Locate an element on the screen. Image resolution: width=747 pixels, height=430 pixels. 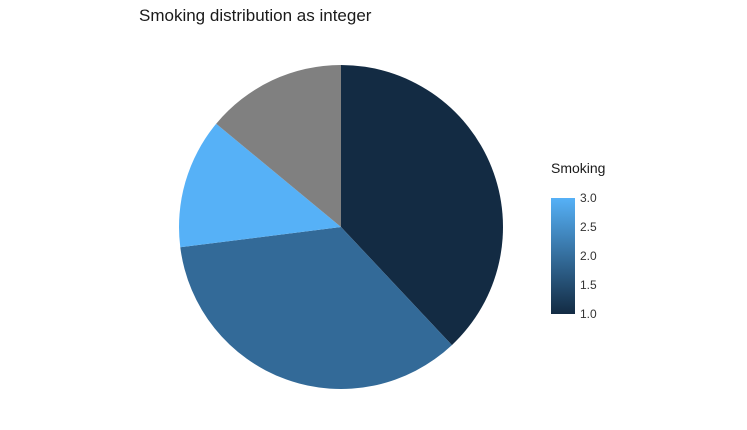
legend: Smoking 3.0 2.5 2.0 1.5 1.0 is located at coordinates (586, 240).